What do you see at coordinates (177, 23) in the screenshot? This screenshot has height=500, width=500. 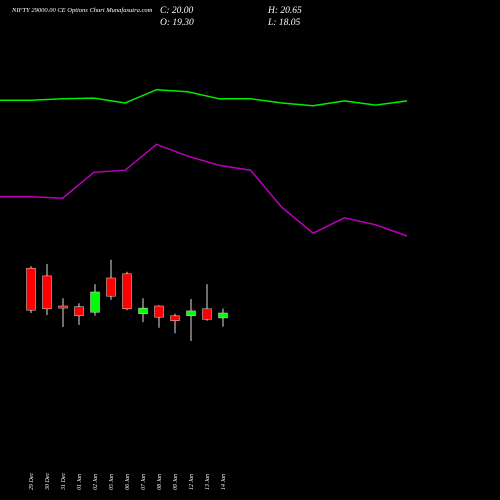 I see `open-label: O: 19.30` at bounding box center [177, 23].